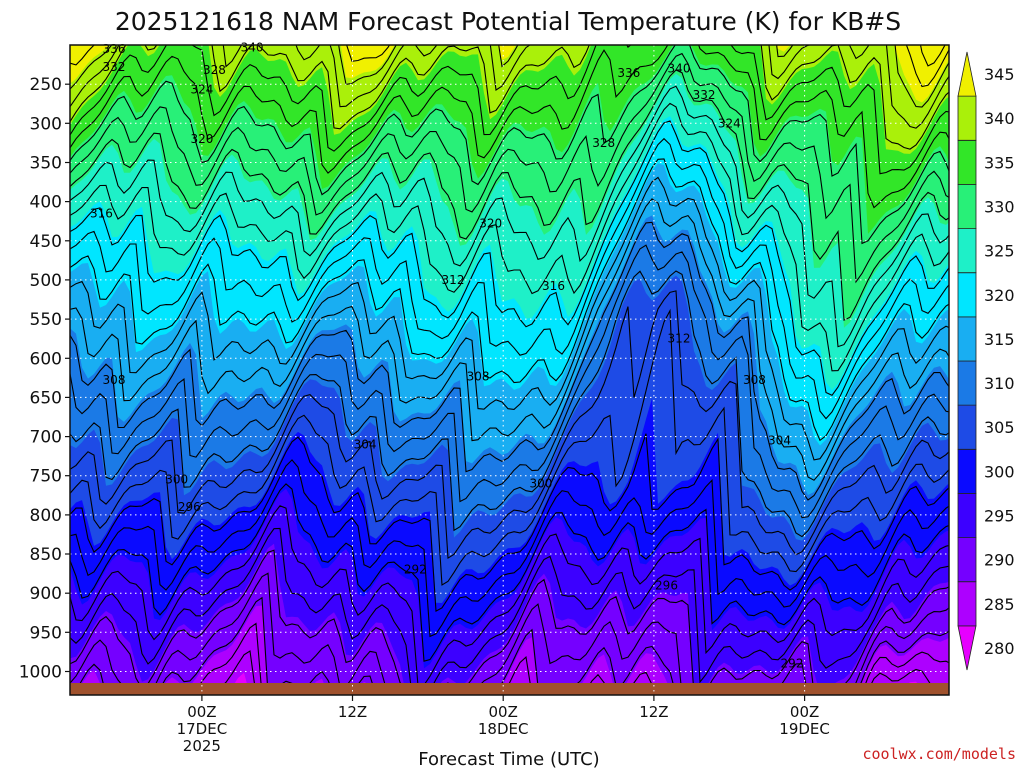  I want to click on contour-label-328-3: 328, so click(214, 70).